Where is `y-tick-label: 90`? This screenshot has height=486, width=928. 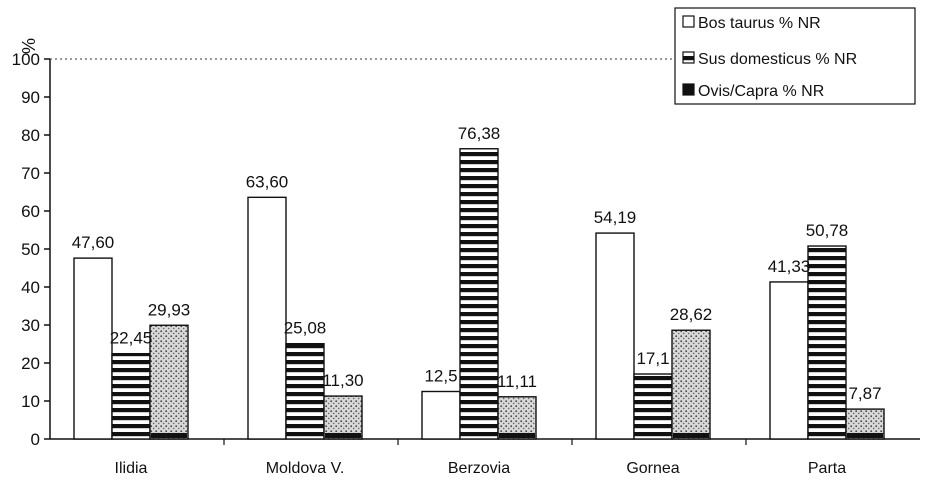 y-tick-label: 90 is located at coordinates (30, 97).